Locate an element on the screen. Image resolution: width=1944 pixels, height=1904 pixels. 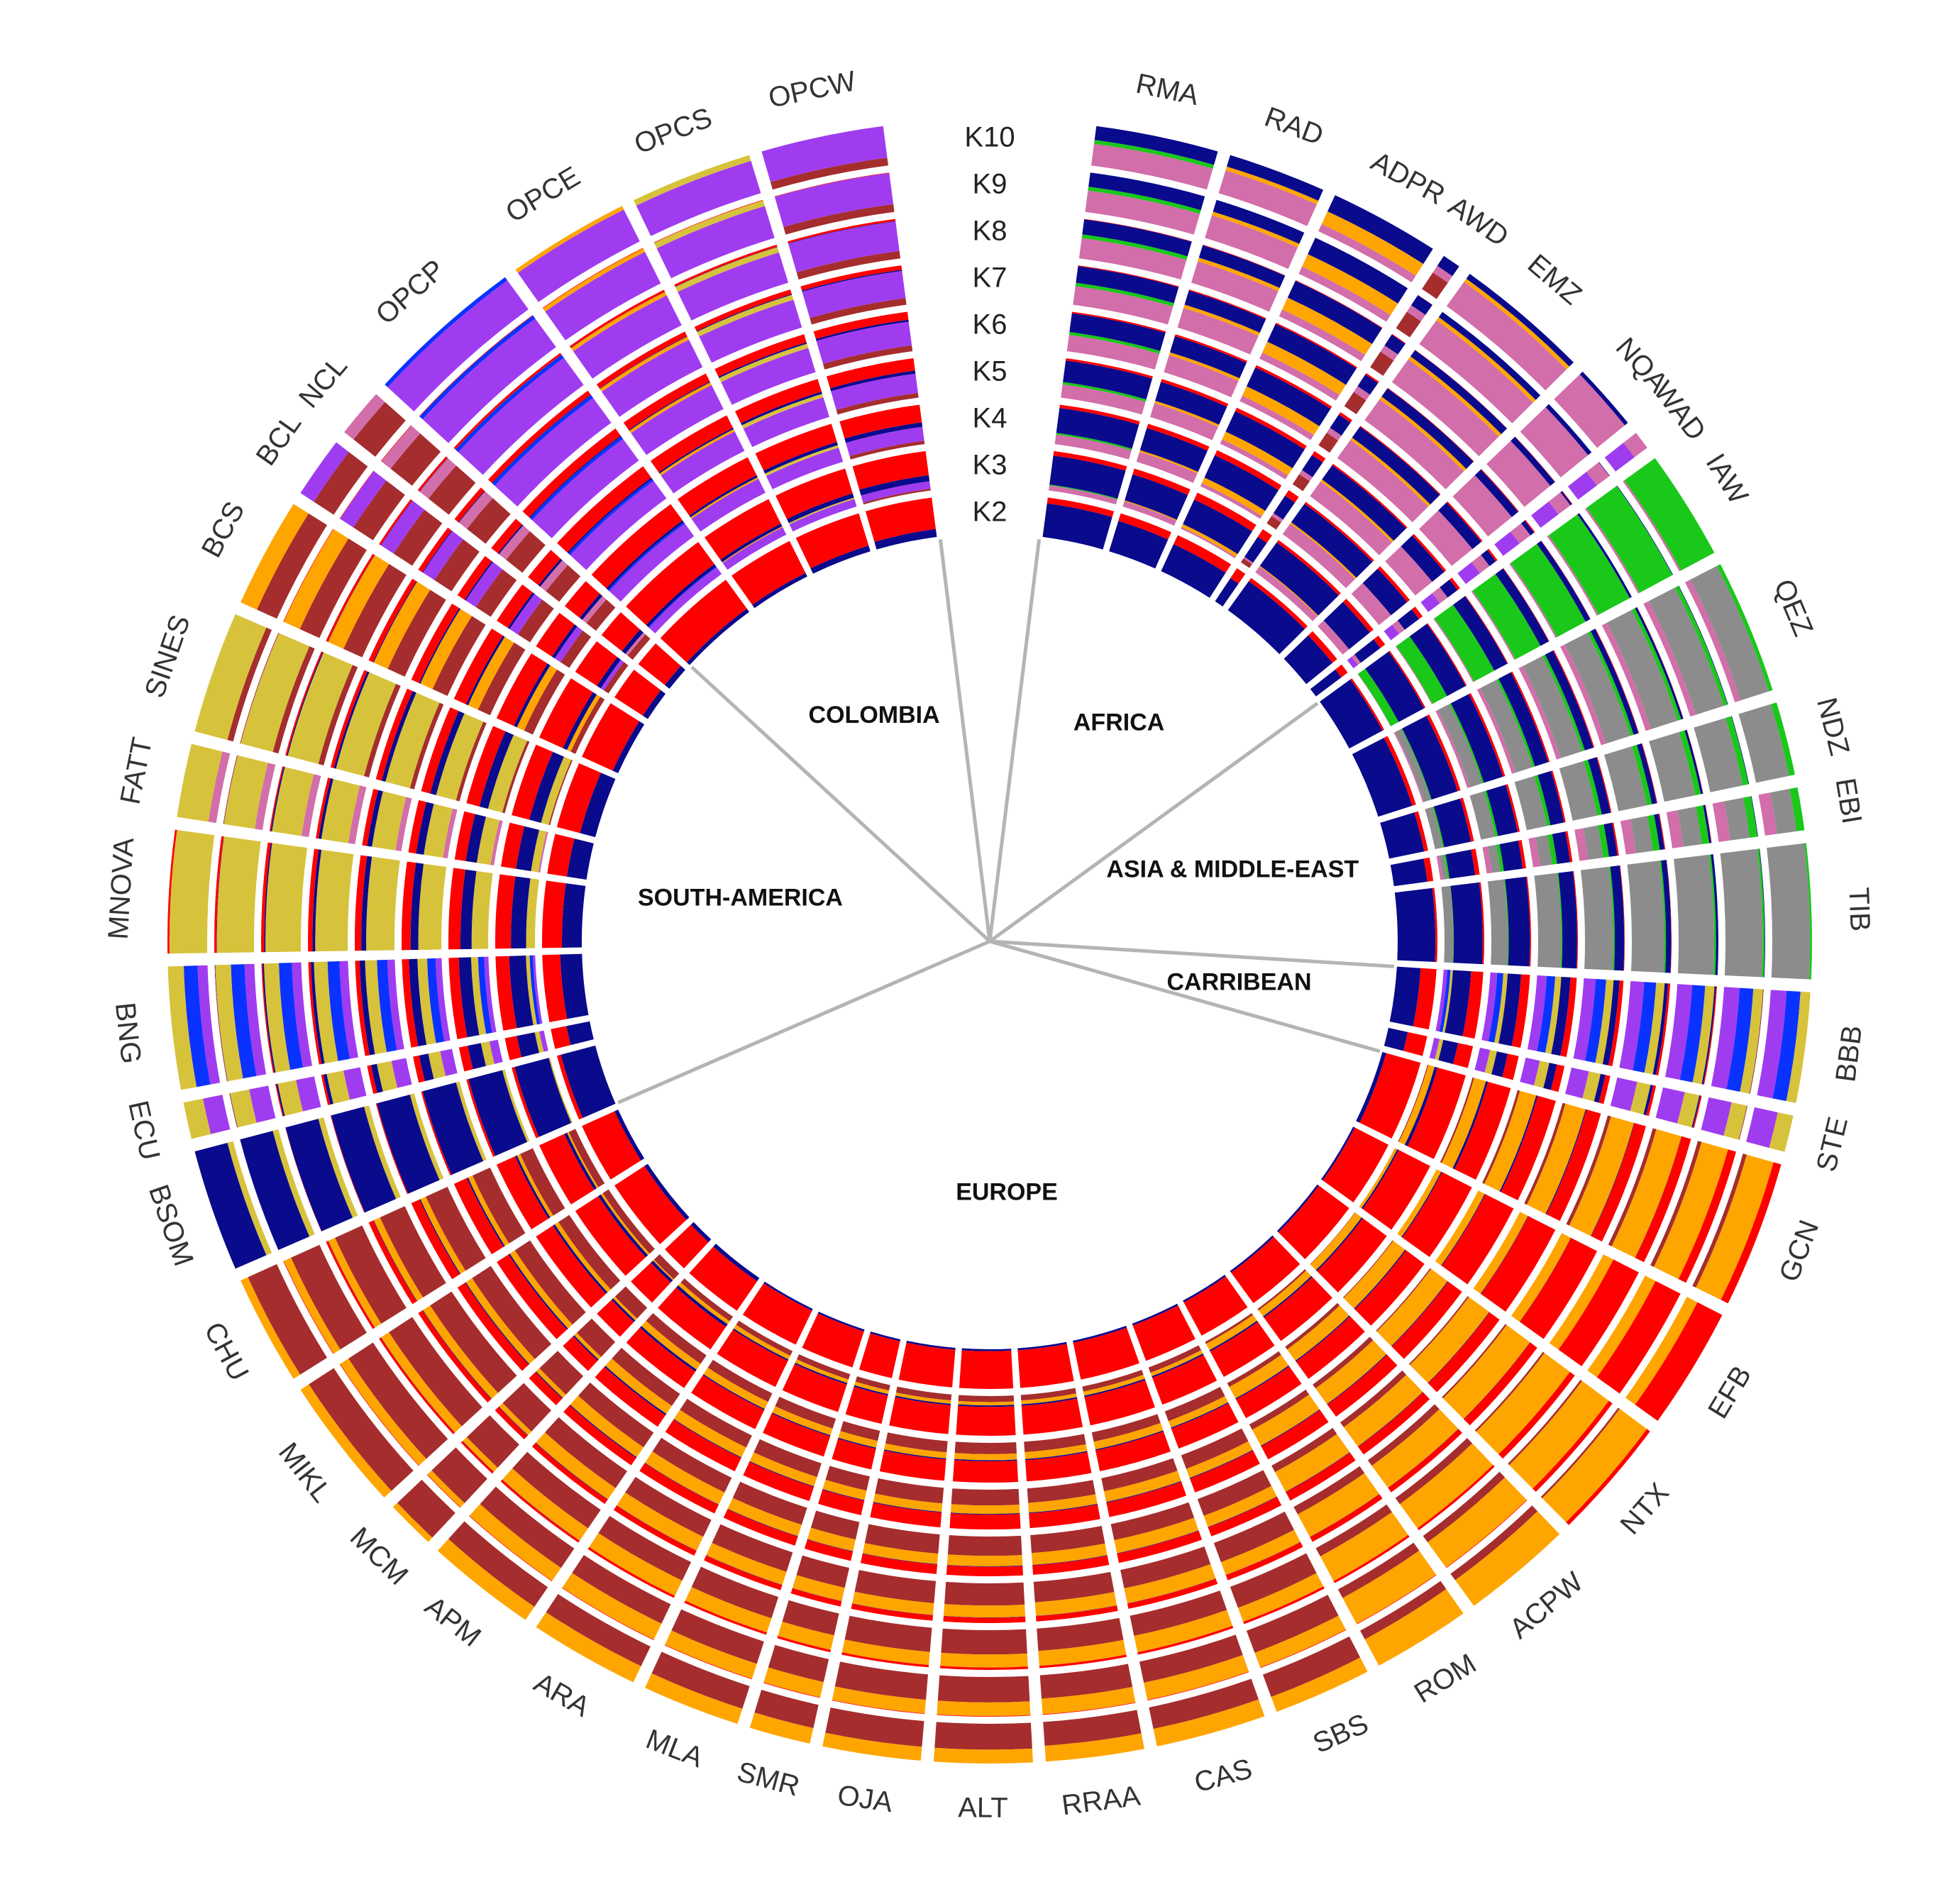
segment-gcn-k5-brown is located at coordinates (1501, 1137).